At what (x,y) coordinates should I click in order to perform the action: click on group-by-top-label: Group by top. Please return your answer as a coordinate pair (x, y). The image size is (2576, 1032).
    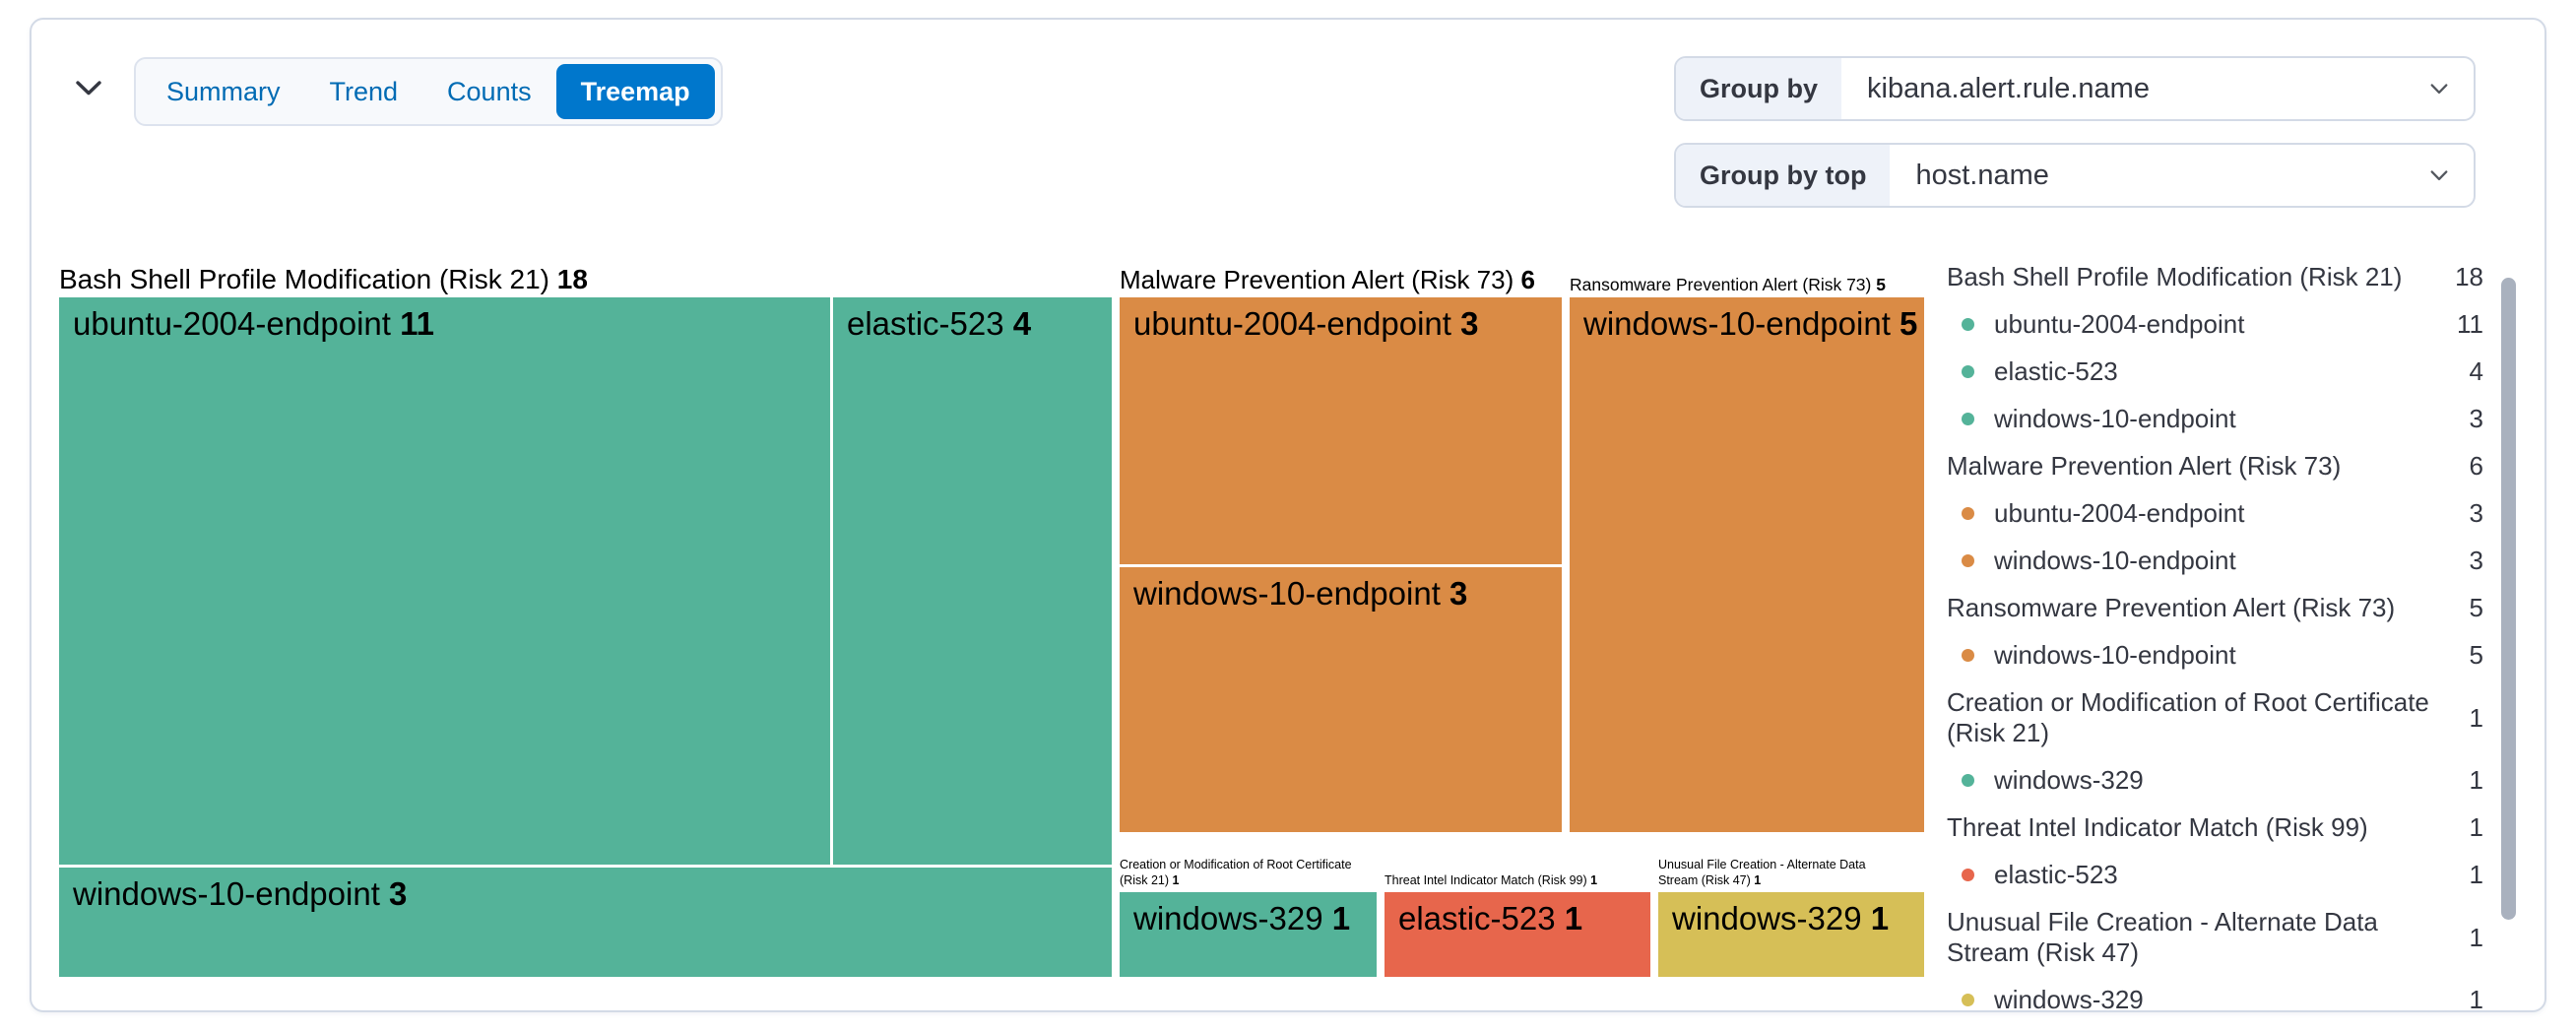
    Looking at the image, I should click on (1783, 175).